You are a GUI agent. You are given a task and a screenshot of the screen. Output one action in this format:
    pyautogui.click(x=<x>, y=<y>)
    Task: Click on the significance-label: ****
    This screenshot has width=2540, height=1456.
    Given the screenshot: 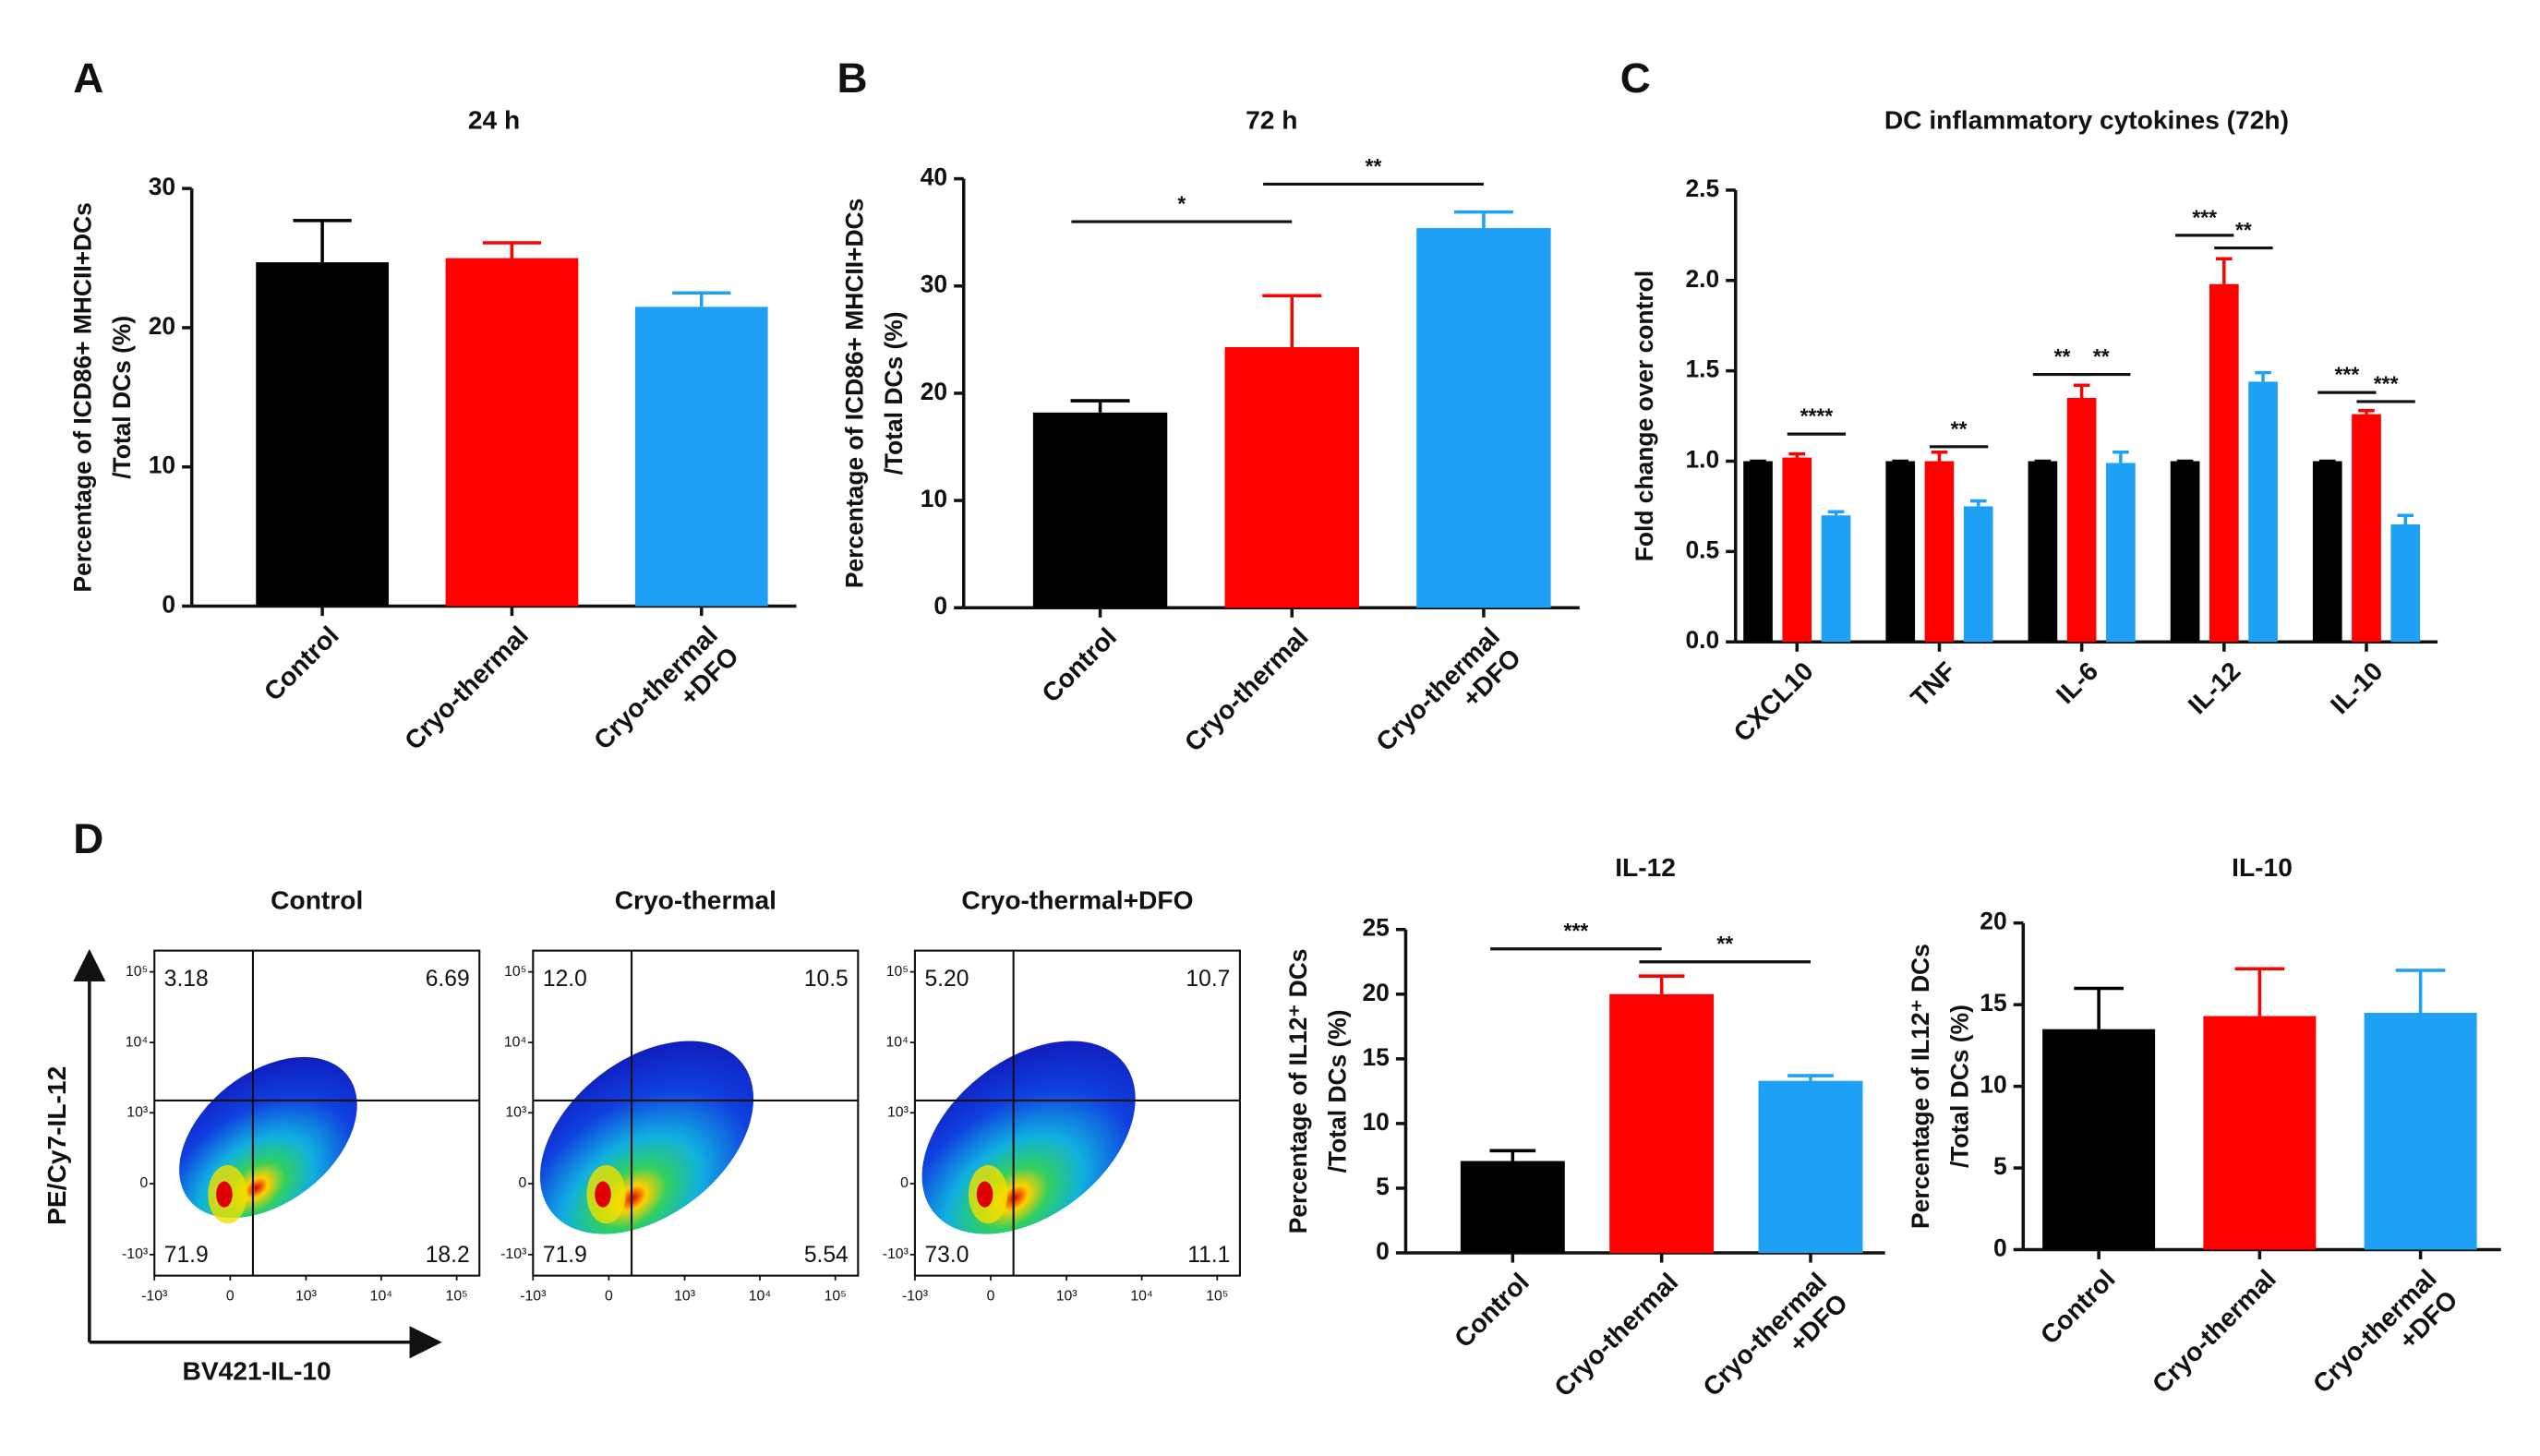 What is the action you would take?
    pyautogui.click(x=1817, y=416)
    